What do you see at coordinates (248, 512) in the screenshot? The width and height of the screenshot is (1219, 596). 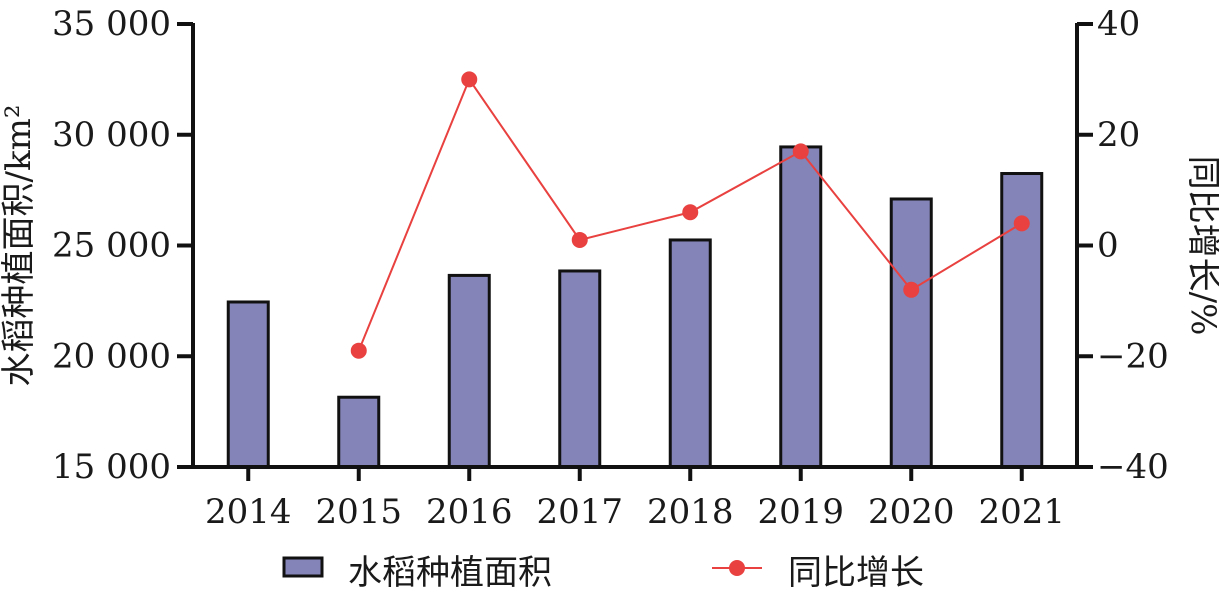 I see `x-tick-label-2014: 2014` at bounding box center [248, 512].